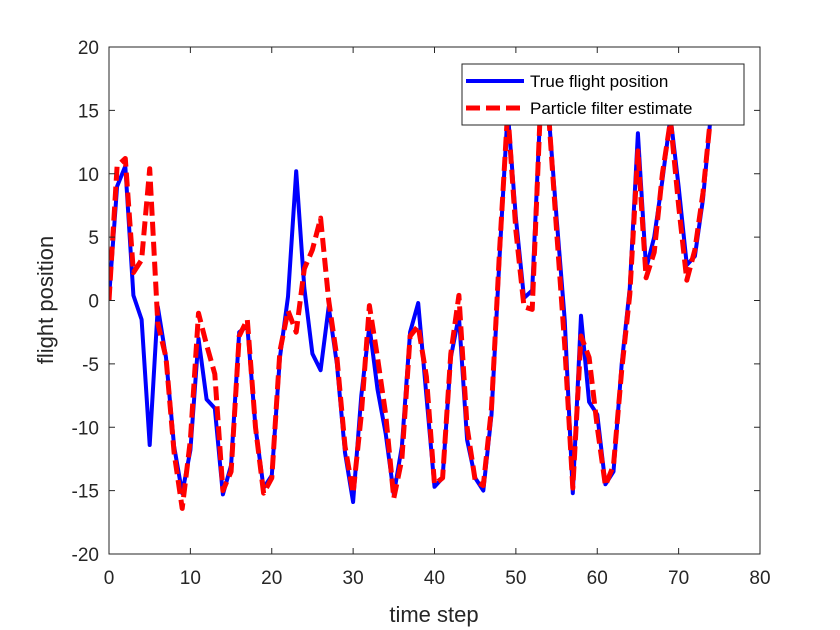 The width and height of the screenshot is (840, 630). Describe the element at coordinates (45, 300) in the screenshot. I see `y-axis-label: flight position` at that location.